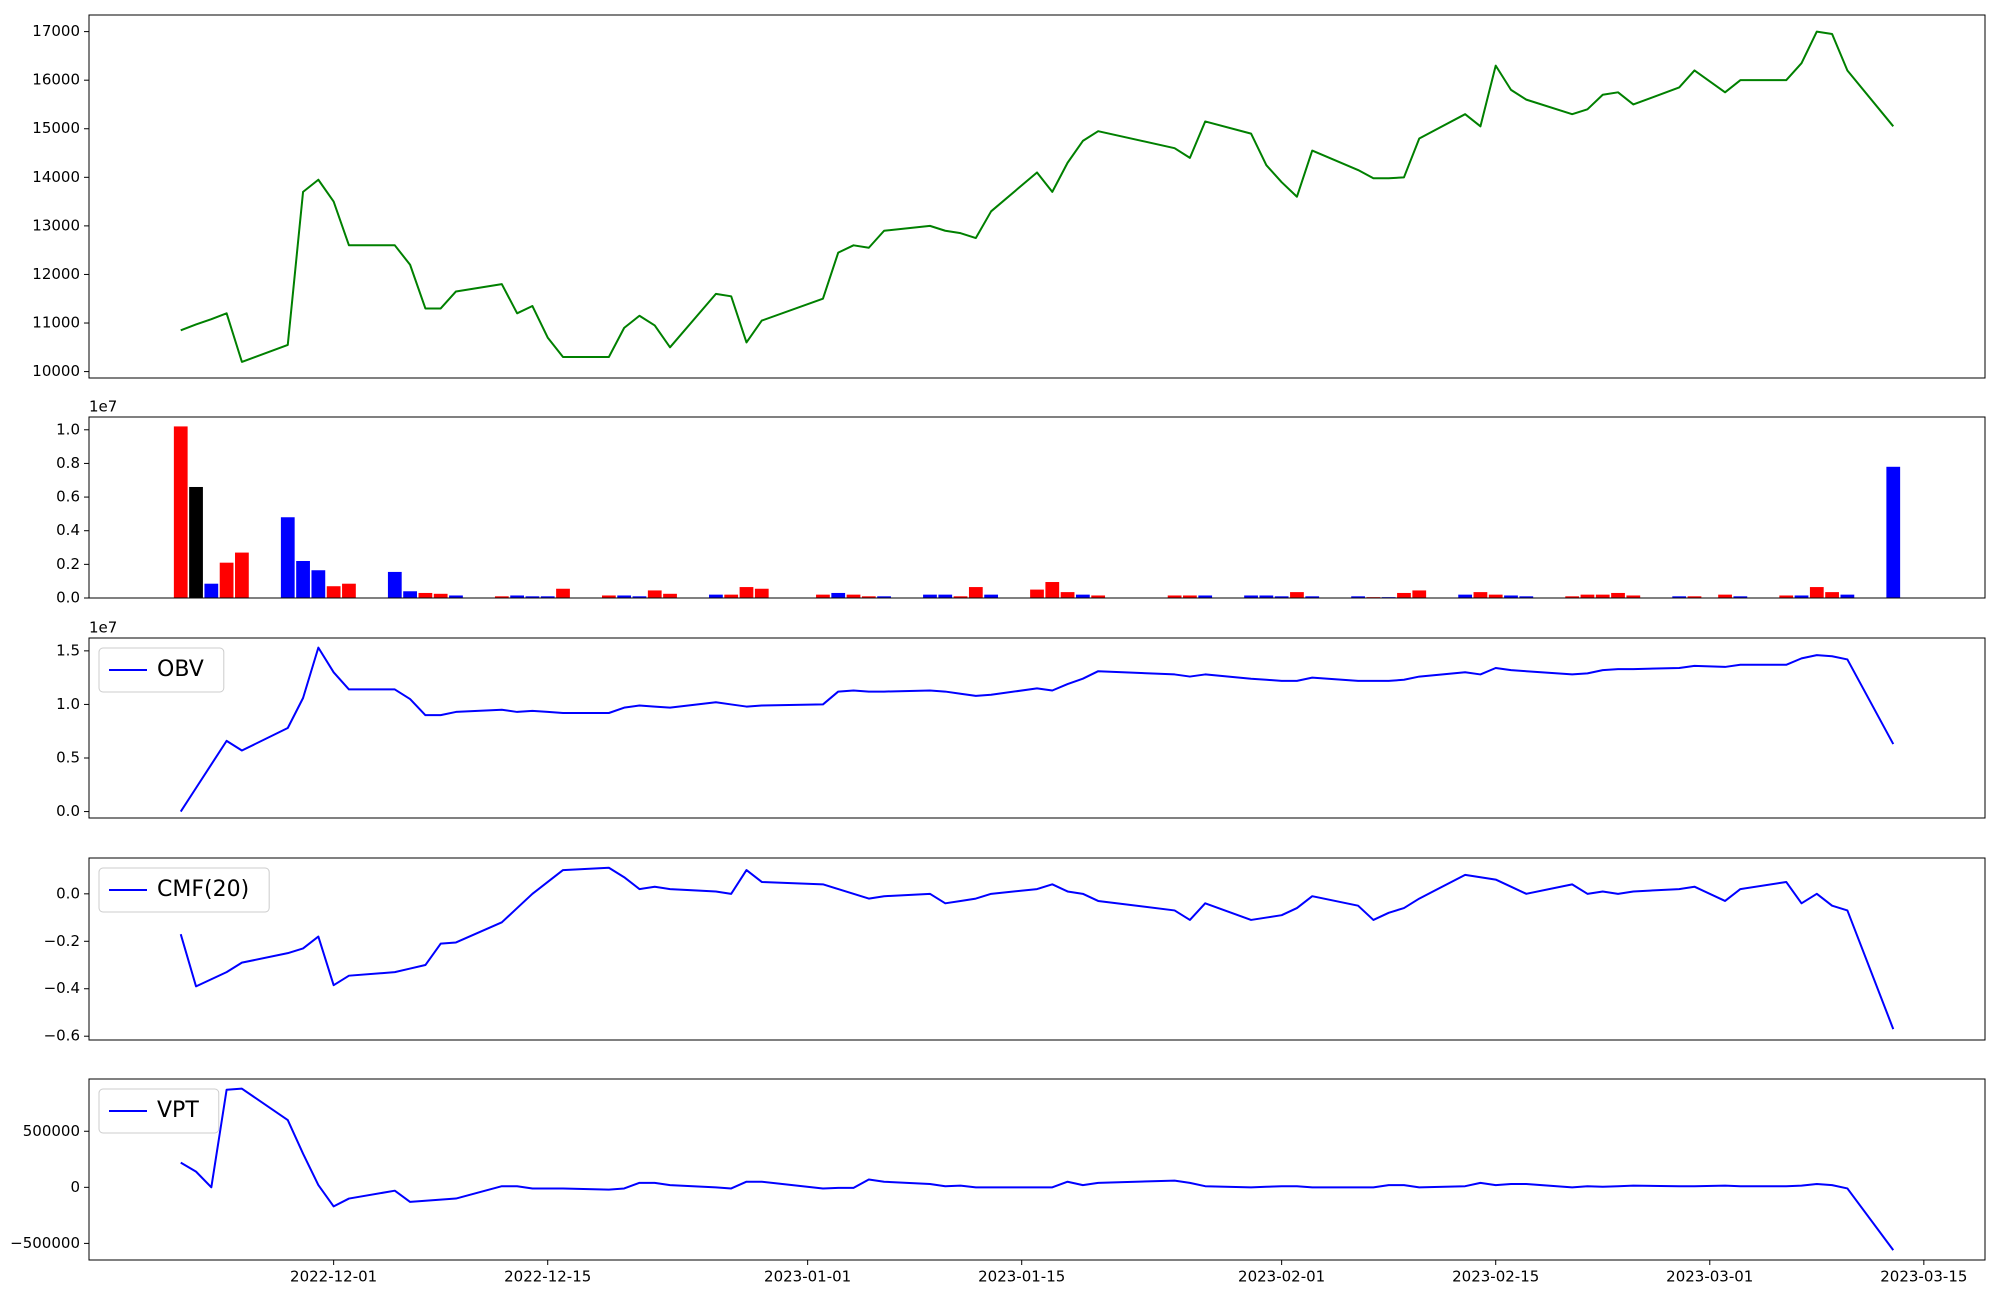 The height and width of the screenshot is (1300, 2000). What do you see at coordinates (56, 323) in the screenshot?
I see `y-tick-label: 11000` at bounding box center [56, 323].